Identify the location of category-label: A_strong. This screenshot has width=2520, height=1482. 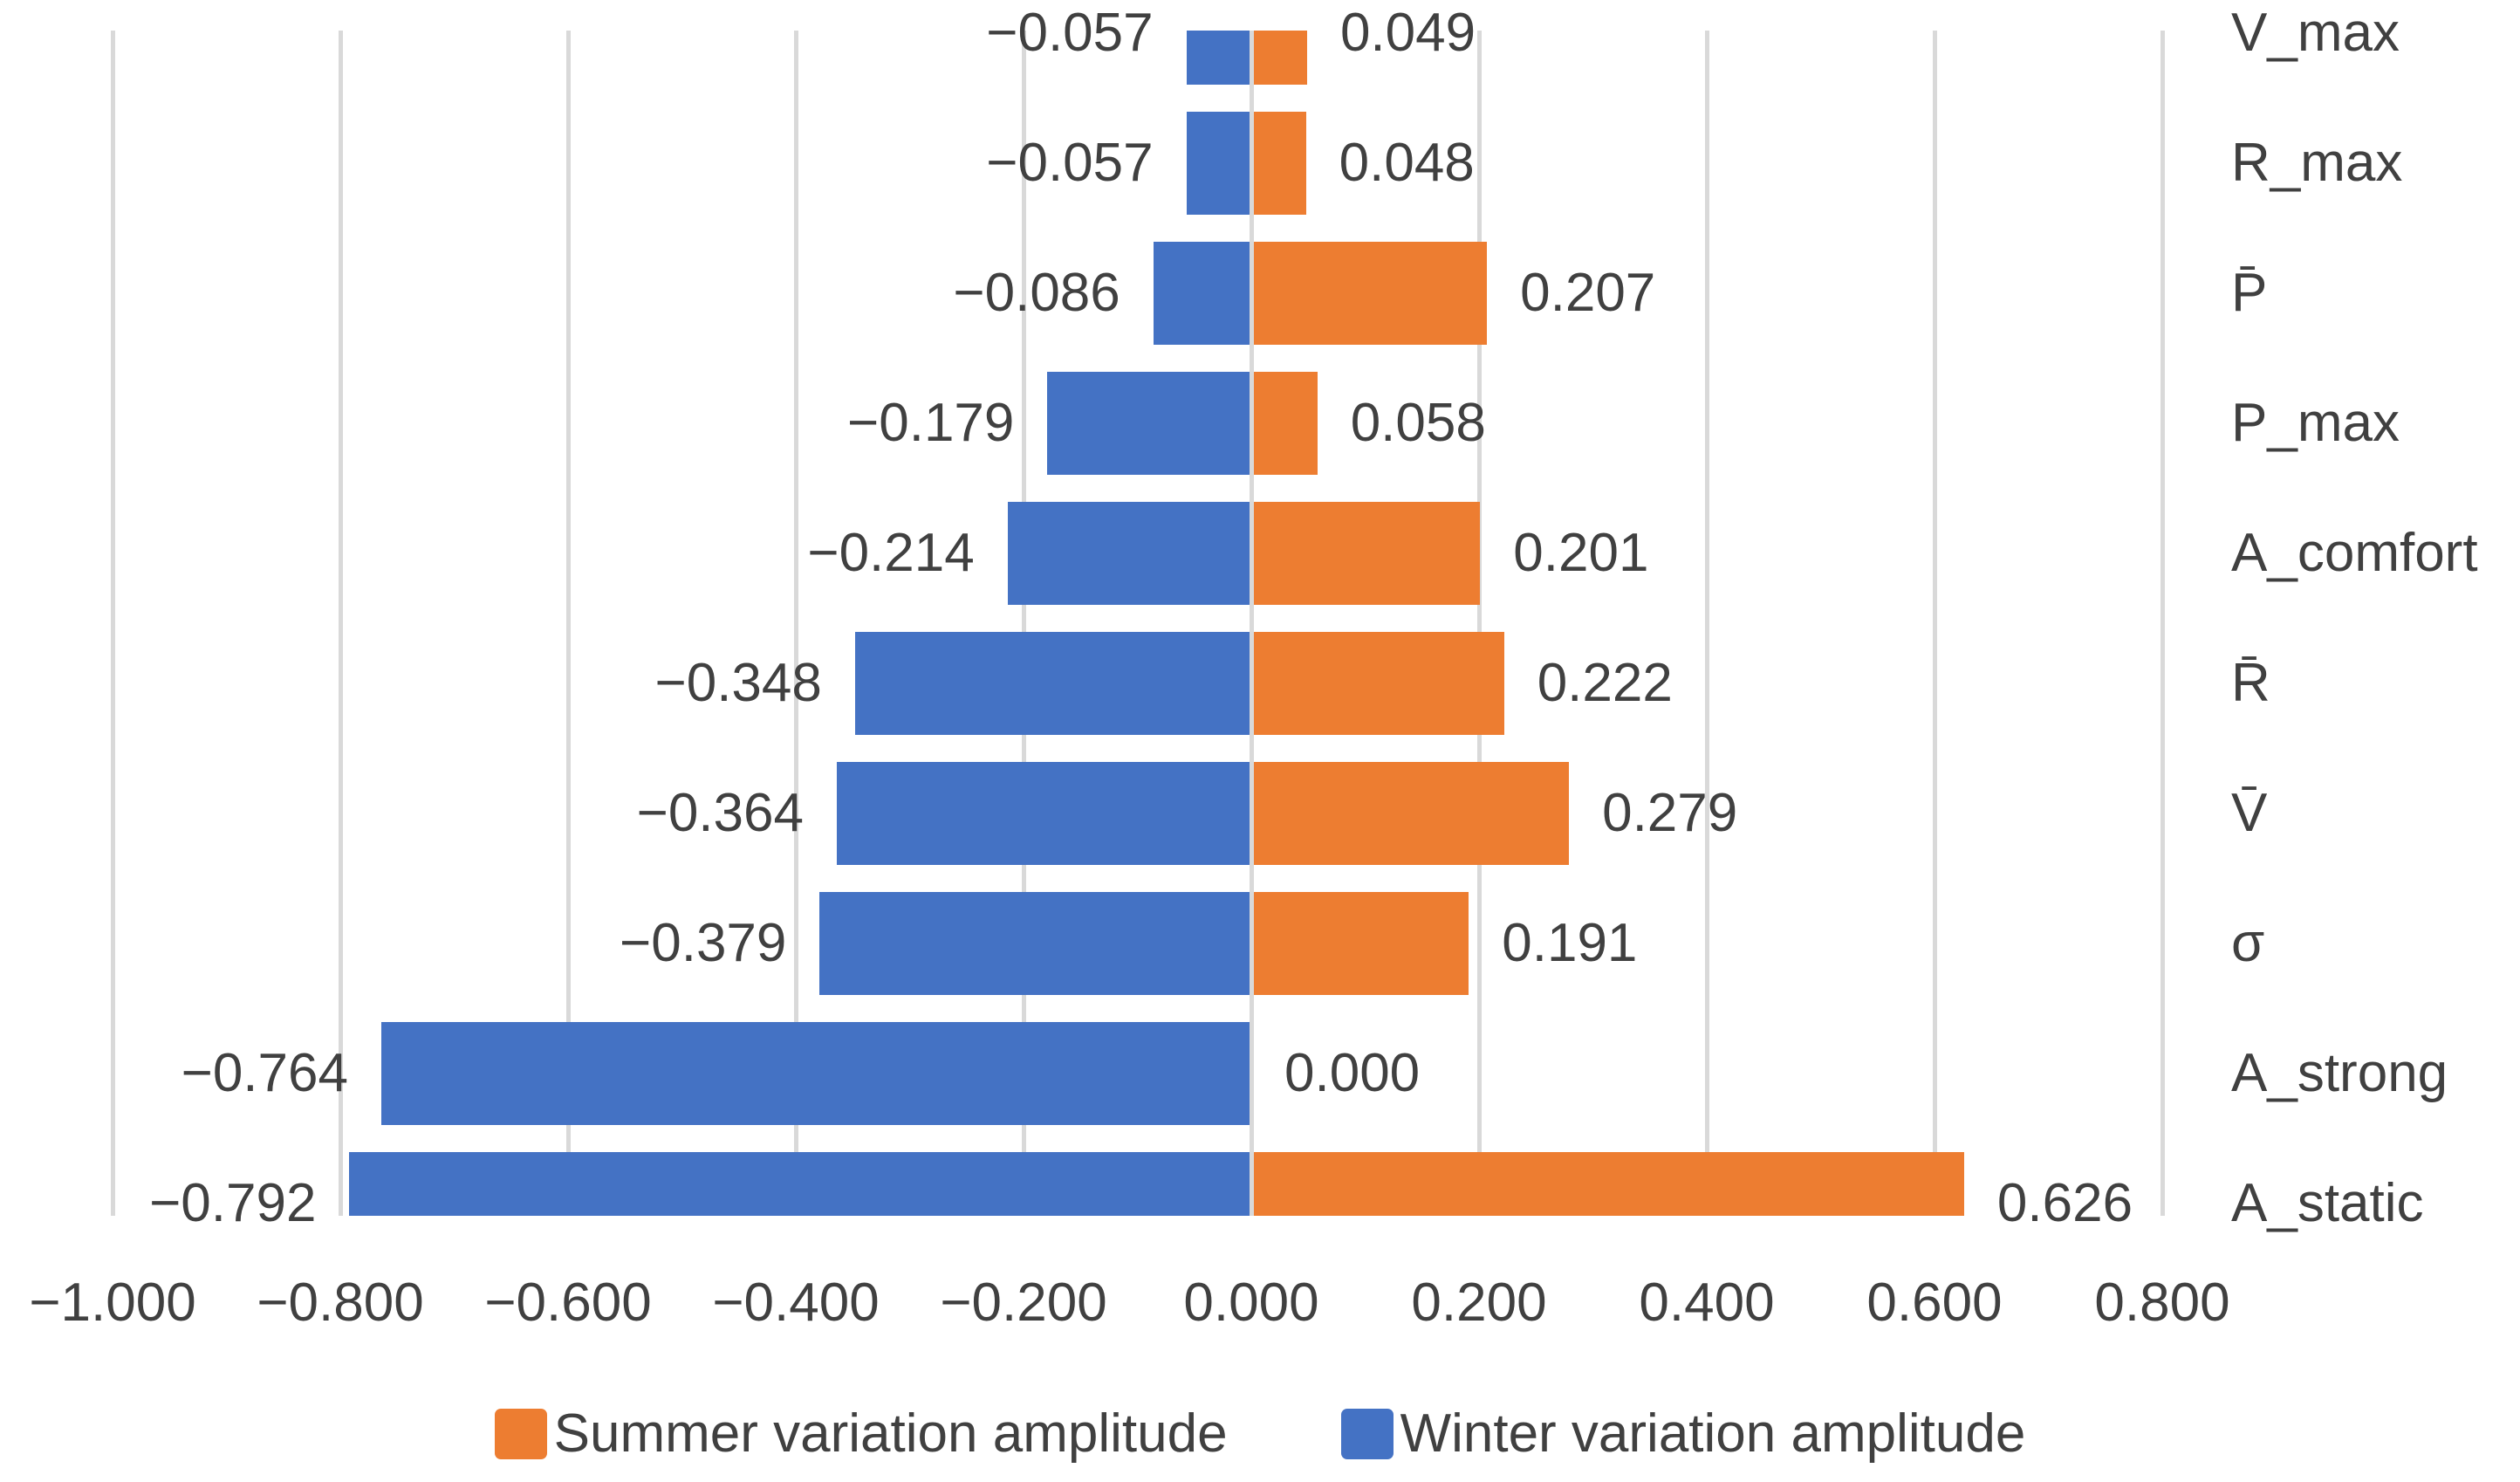
(2339, 1073).